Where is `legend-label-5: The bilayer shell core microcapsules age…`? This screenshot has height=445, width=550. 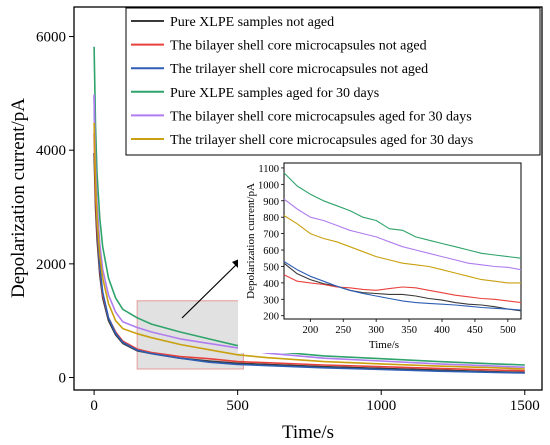
legend-label-5: The bilayer shell core microcapsules age… is located at coordinates (321, 116).